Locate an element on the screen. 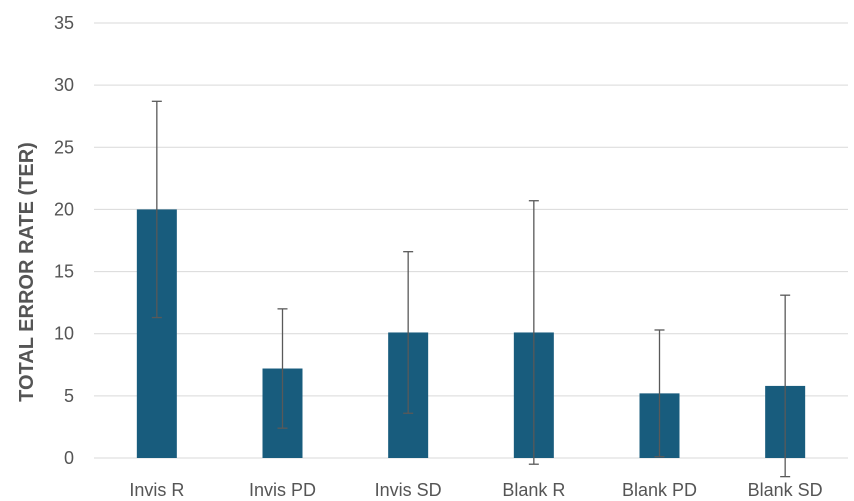 This screenshot has height=501, width=854. x-category-label: Invis R is located at coordinates (156, 490).